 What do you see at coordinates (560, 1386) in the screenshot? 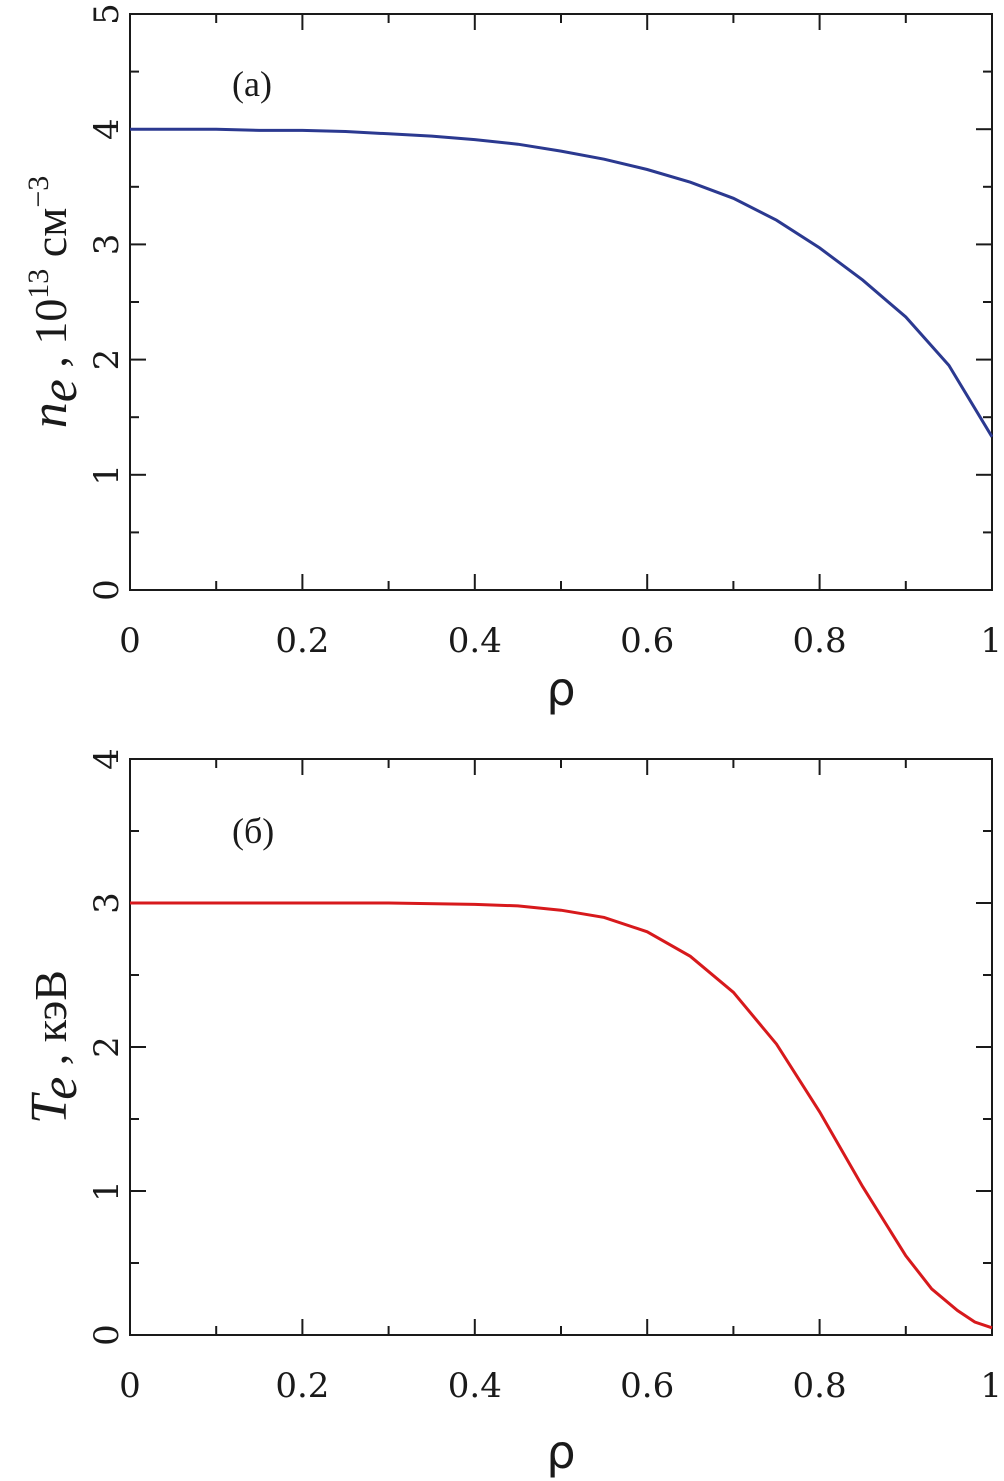
I see `panel-b-x-tick-labels: 0 0.2 0.4 0.6 0.8 1` at bounding box center [560, 1386].